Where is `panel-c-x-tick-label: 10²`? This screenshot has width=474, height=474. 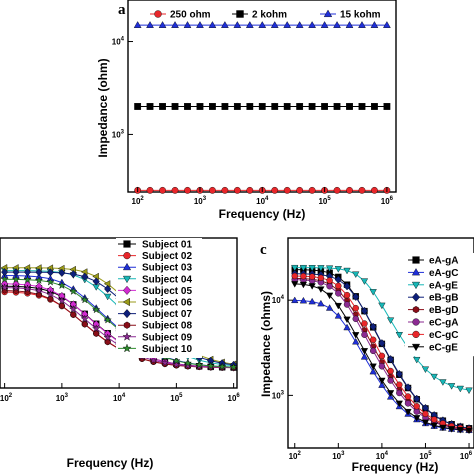
panel-c-x-tick-label: 10² is located at coordinates (295, 456).